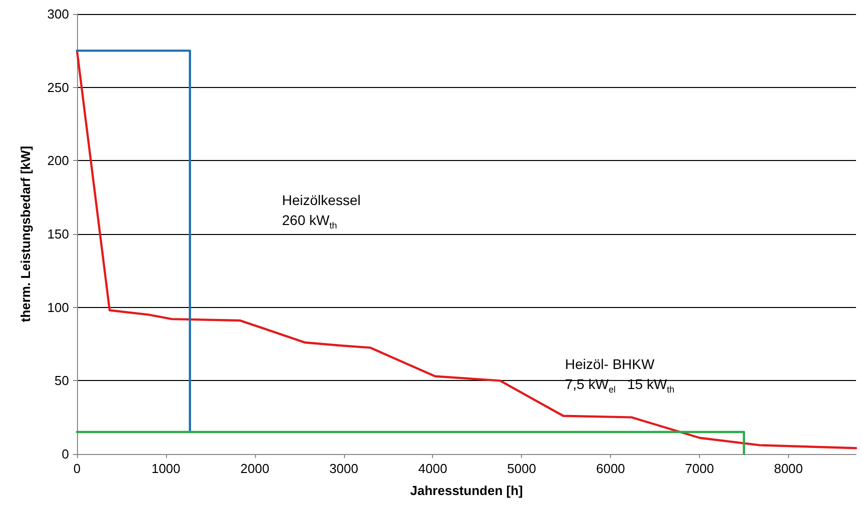  Describe the element at coordinates (58, 87) in the screenshot. I see `y-tick-label: 250` at that location.